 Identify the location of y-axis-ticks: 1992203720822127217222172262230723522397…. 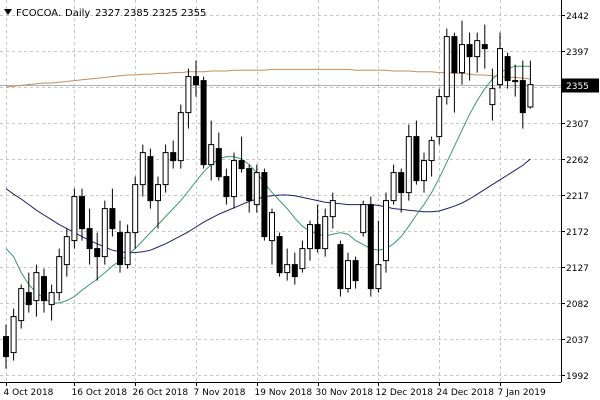
(575, 197).